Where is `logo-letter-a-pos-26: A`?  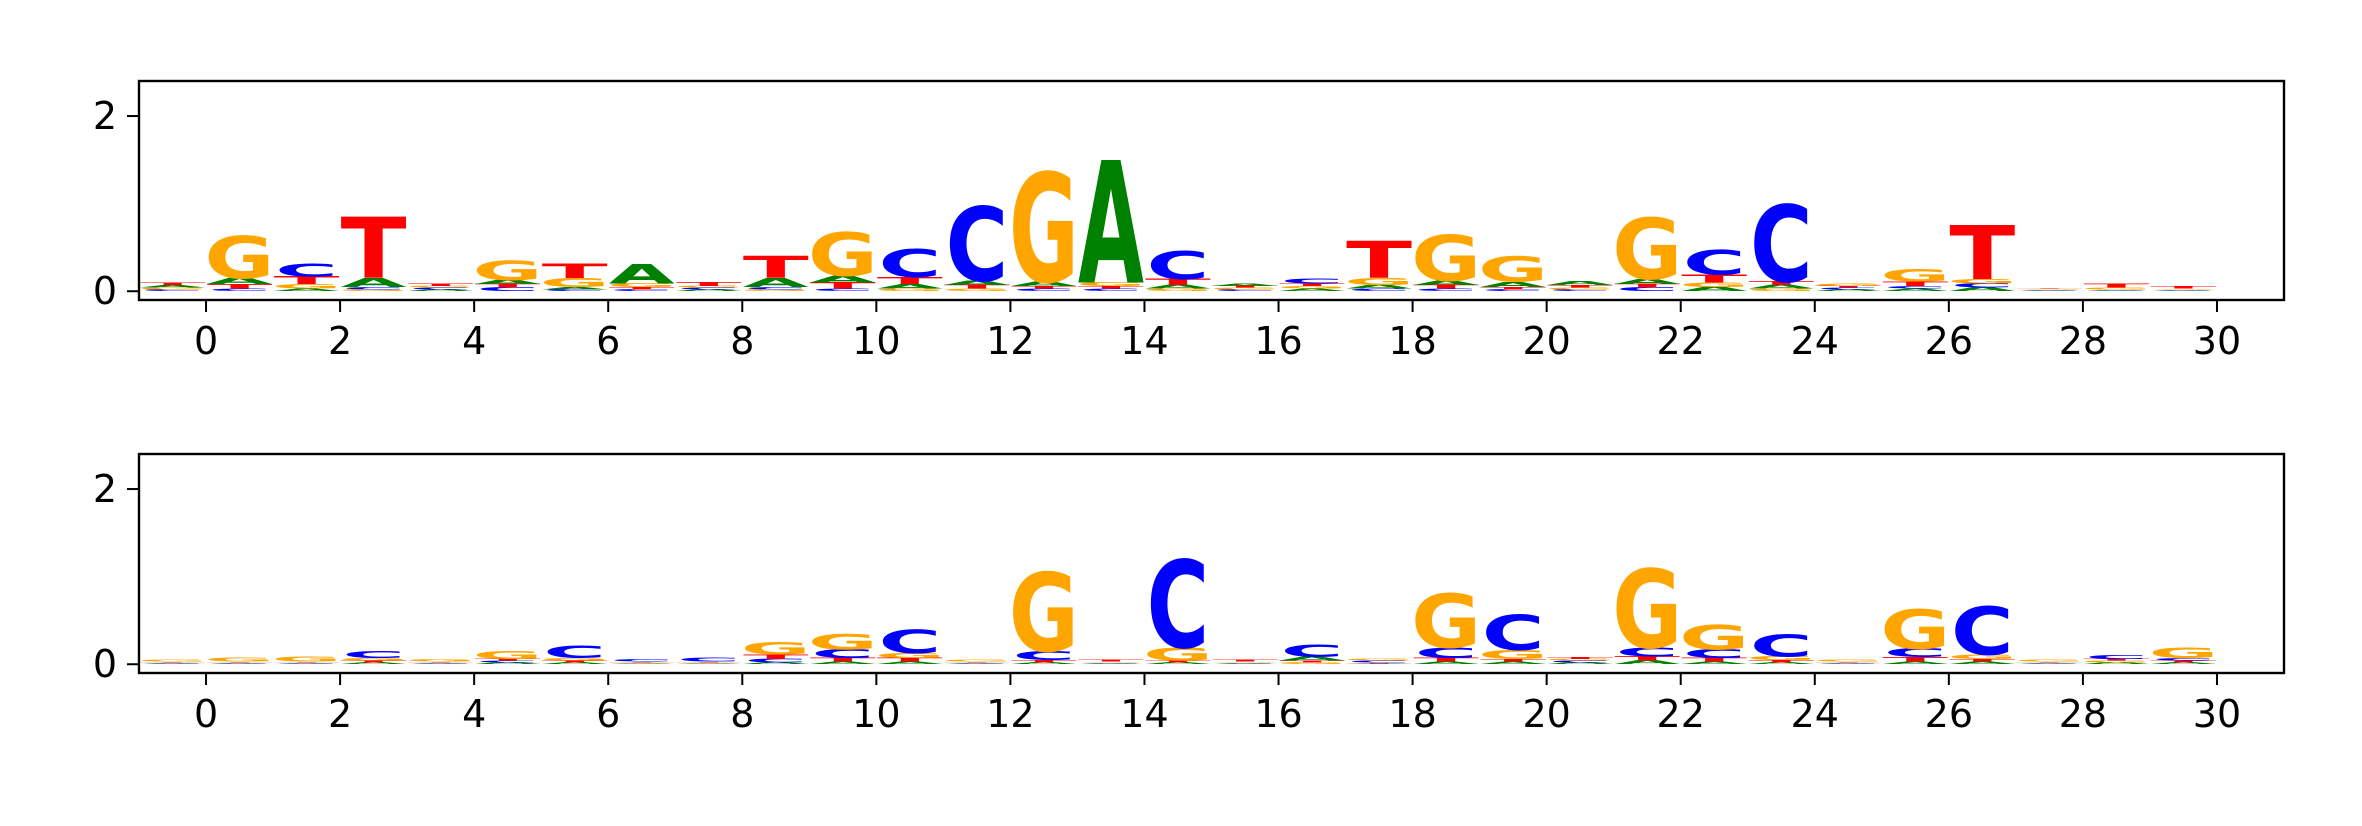 logo-letter-a-pos-26: A is located at coordinates (1915, 663).